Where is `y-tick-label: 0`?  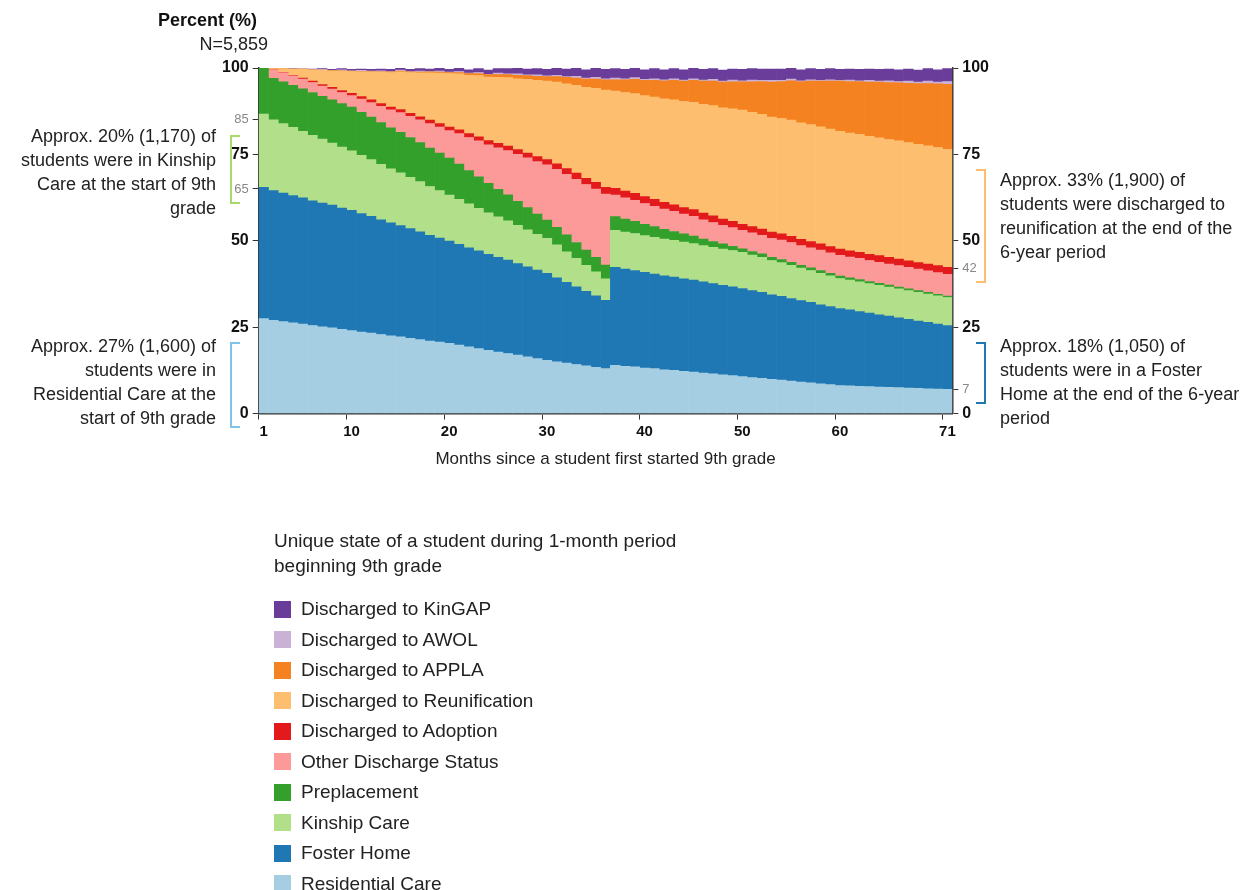
y-tick-label: 0 is located at coordinates (244, 413).